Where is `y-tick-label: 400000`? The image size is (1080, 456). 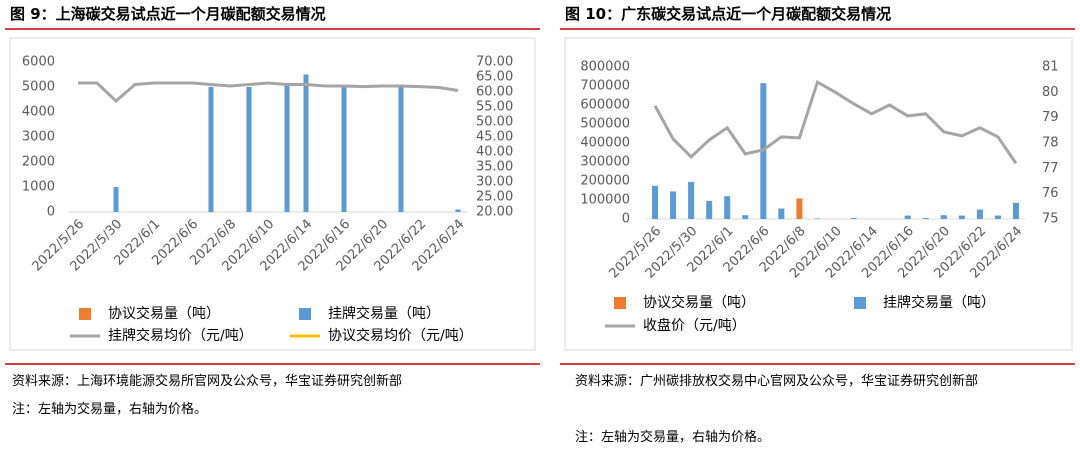
y-tick-label: 400000 is located at coordinates (605, 143).